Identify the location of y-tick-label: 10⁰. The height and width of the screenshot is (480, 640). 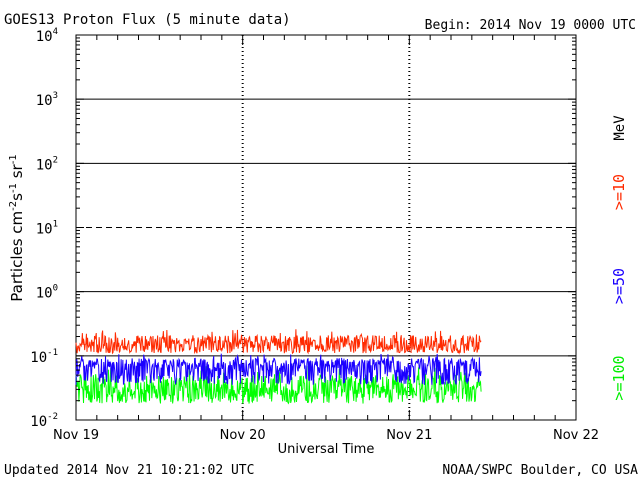
(47, 293).